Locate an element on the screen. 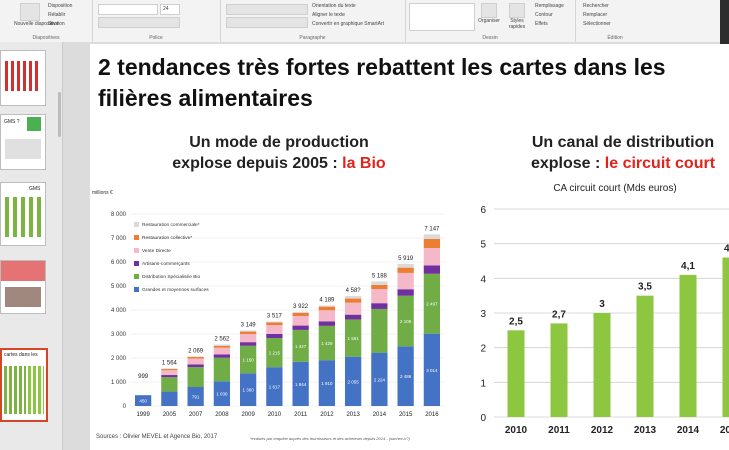 This screenshot has height=450, width=729. font-format-toolbar is located at coordinates (139, 22).